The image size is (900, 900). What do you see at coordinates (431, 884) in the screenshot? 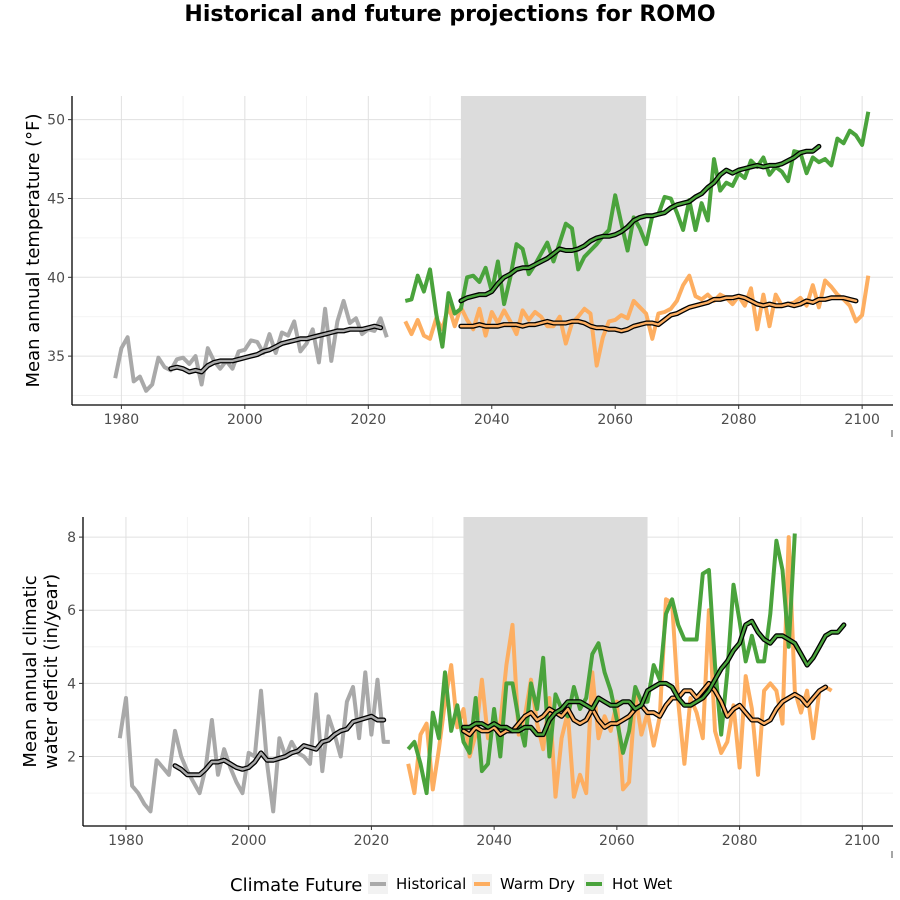
I see `legend-label-historical: Historical` at bounding box center [431, 884].